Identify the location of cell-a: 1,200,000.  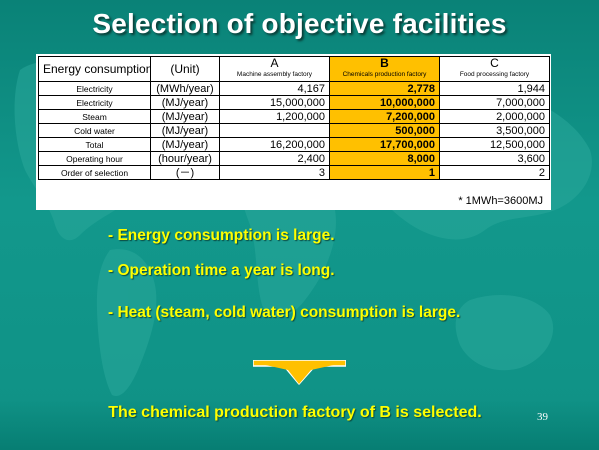
(274, 116).